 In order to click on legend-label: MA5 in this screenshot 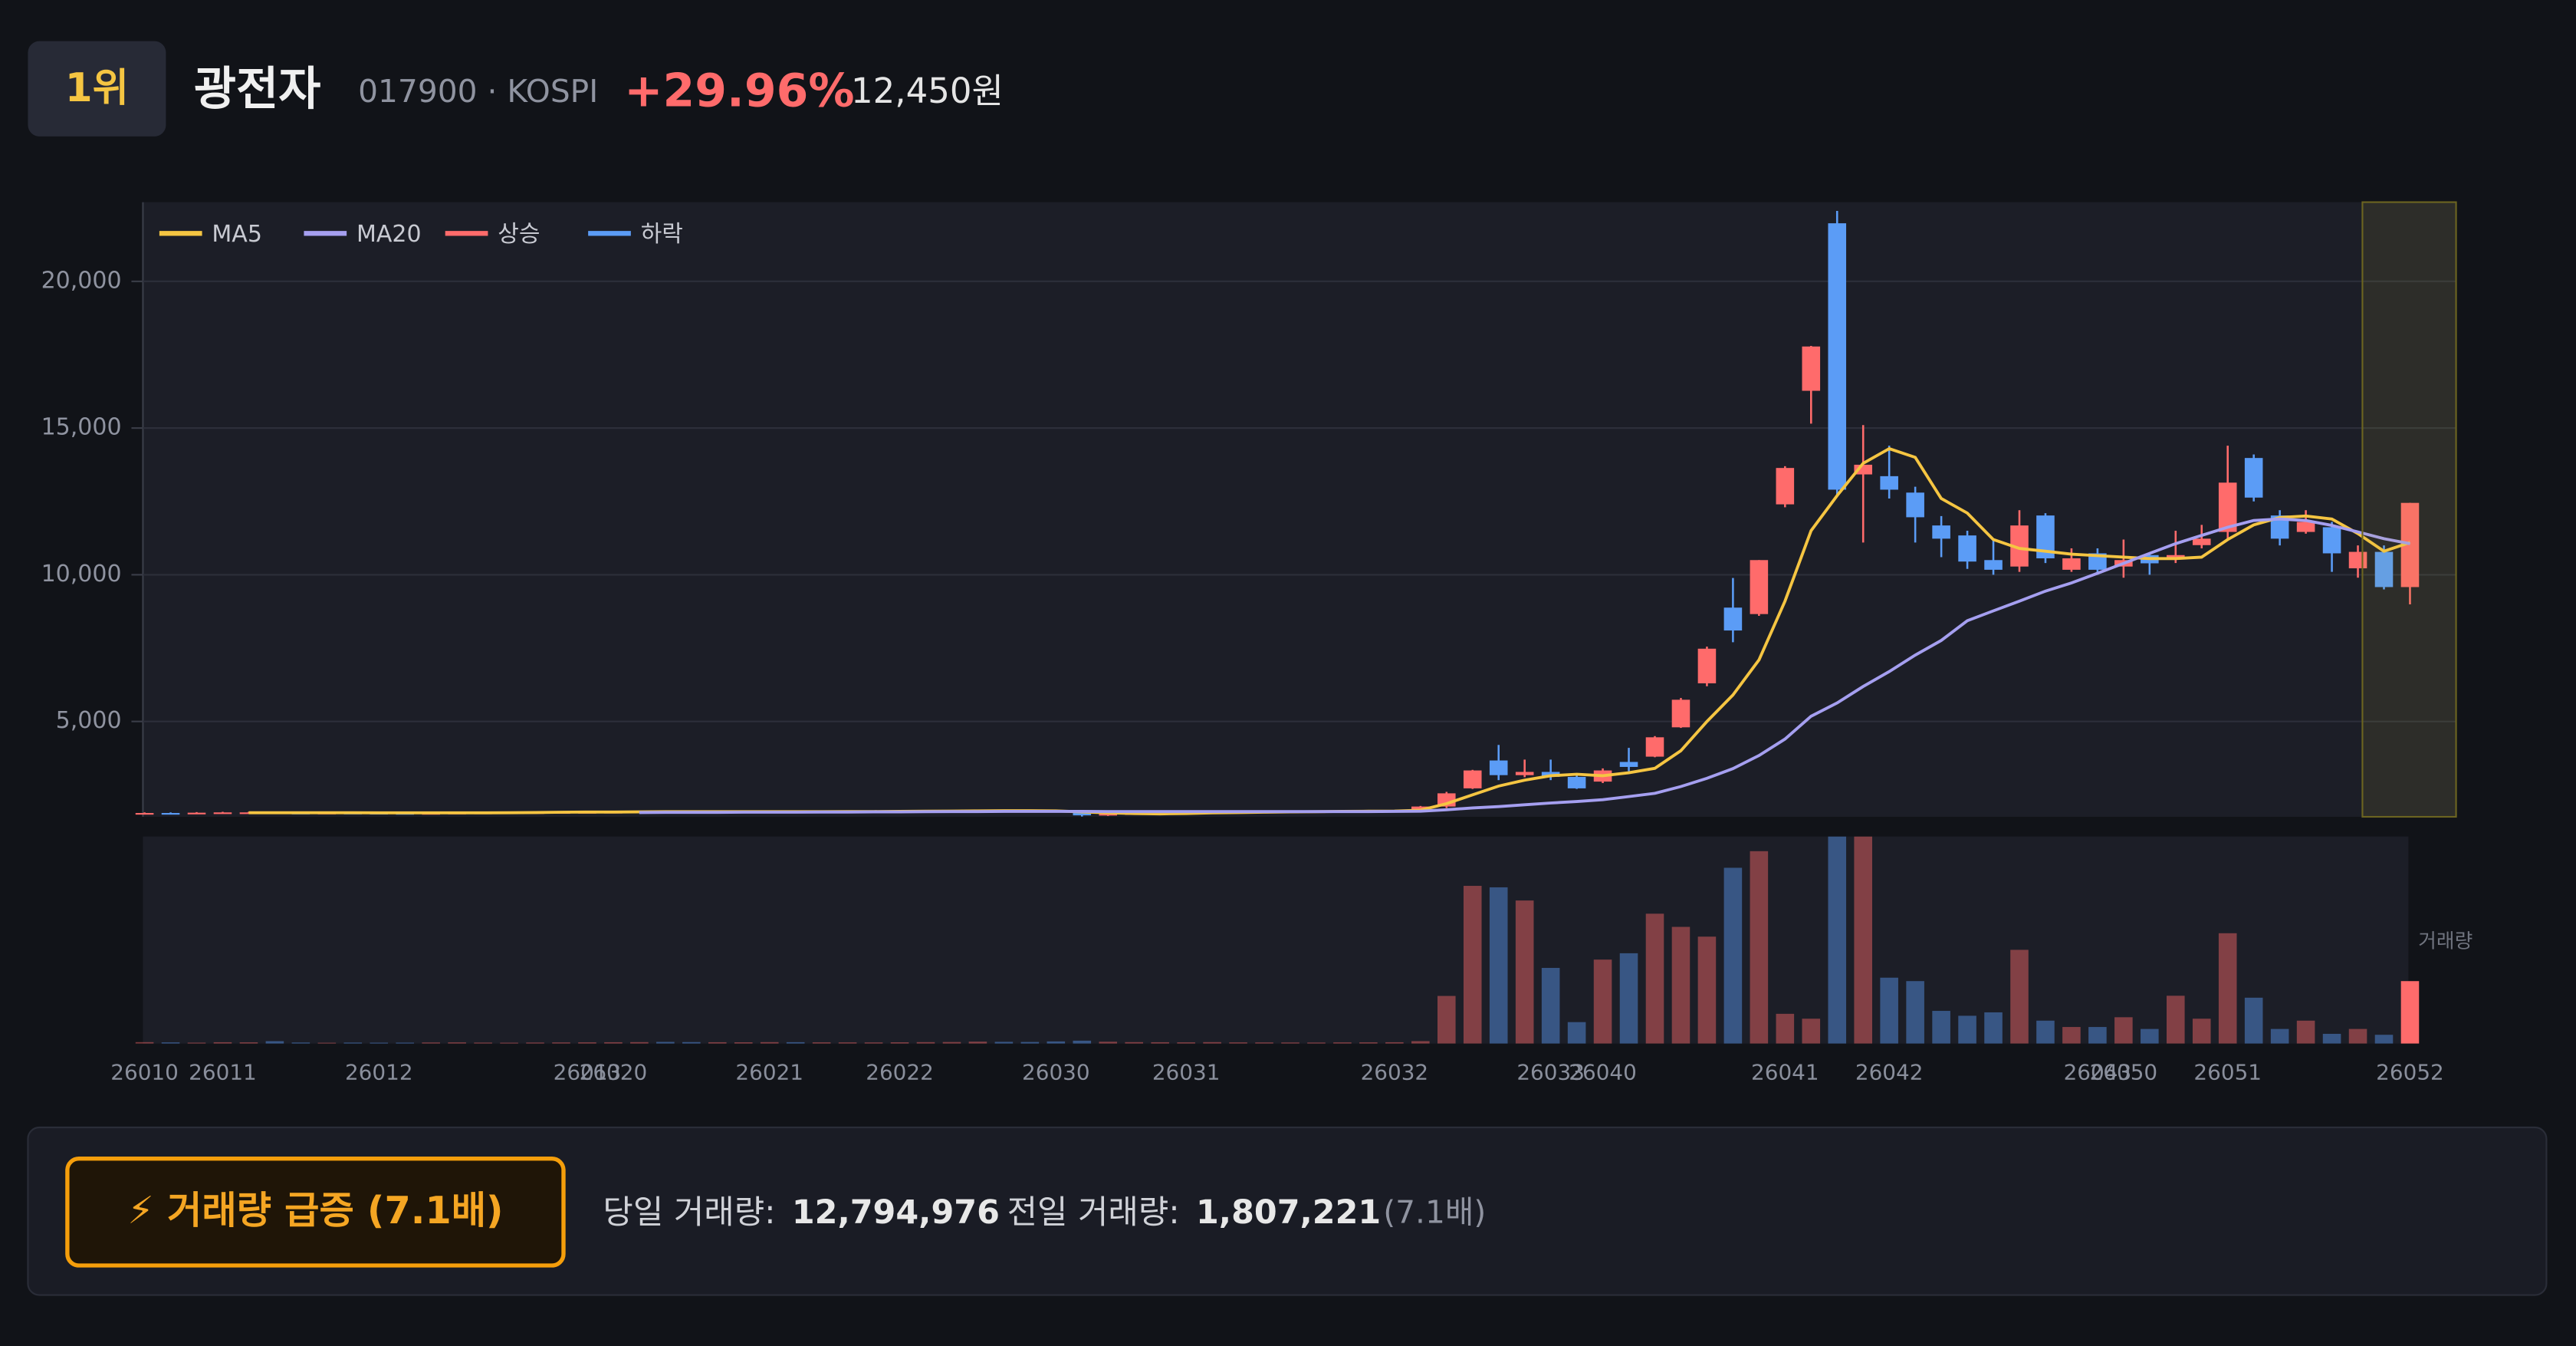, I will do `click(237, 235)`.